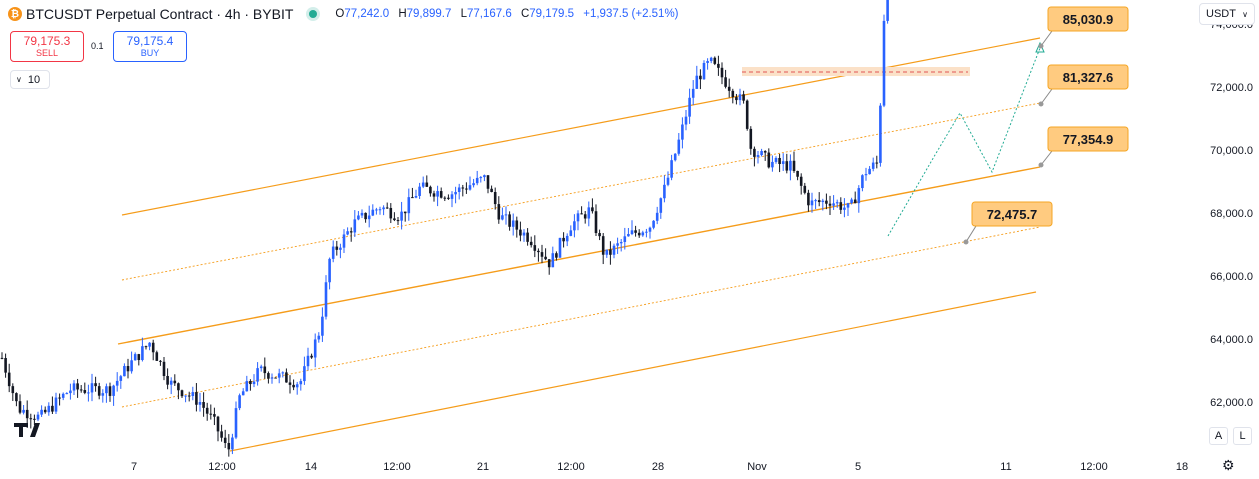 The width and height of the screenshot is (1259, 479). What do you see at coordinates (1242, 436) in the screenshot?
I see `log-scale-button: L` at bounding box center [1242, 436].